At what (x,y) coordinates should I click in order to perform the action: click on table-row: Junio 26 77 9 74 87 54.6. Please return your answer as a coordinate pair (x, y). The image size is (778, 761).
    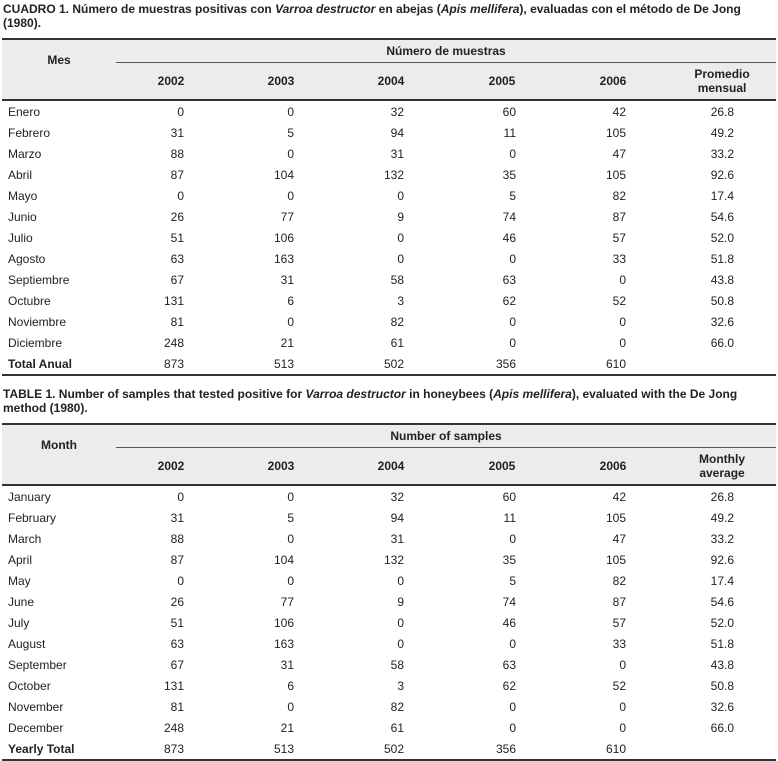
    Looking at the image, I should click on (389, 216).